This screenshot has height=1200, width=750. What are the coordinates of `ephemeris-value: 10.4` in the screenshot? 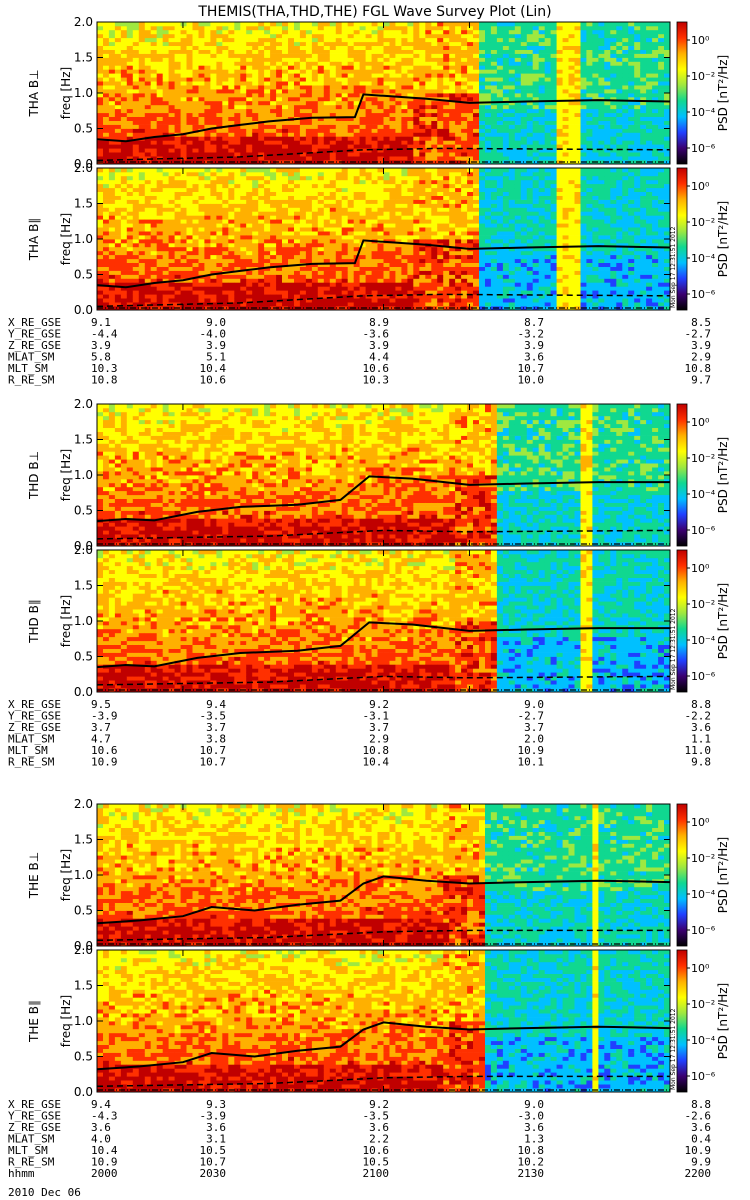 It's located at (376, 762).